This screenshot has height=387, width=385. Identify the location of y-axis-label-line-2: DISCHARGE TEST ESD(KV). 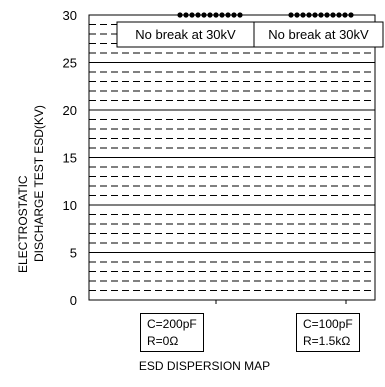
(39, 183).